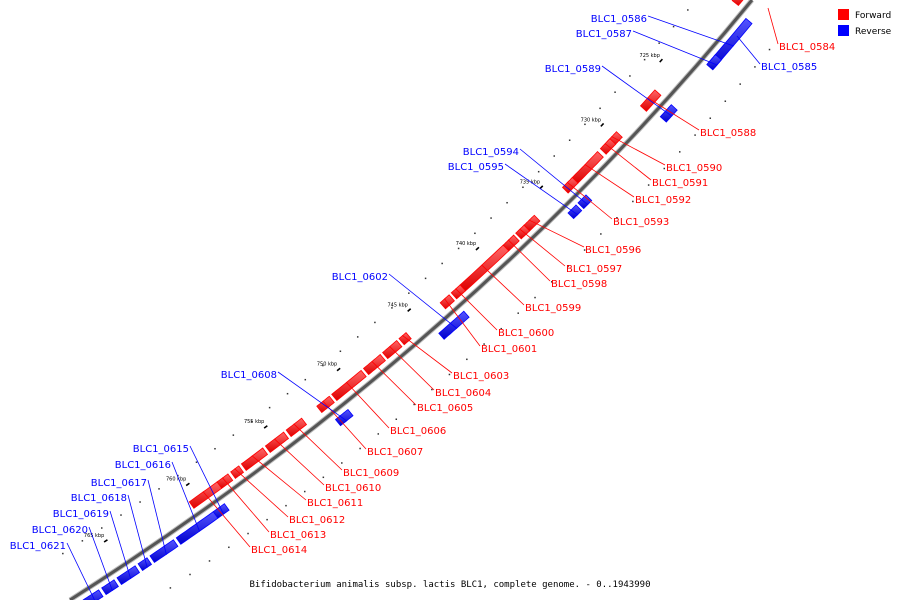  I want to click on gene-label-blc1-0594: BLC1_0594, so click(491, 152).